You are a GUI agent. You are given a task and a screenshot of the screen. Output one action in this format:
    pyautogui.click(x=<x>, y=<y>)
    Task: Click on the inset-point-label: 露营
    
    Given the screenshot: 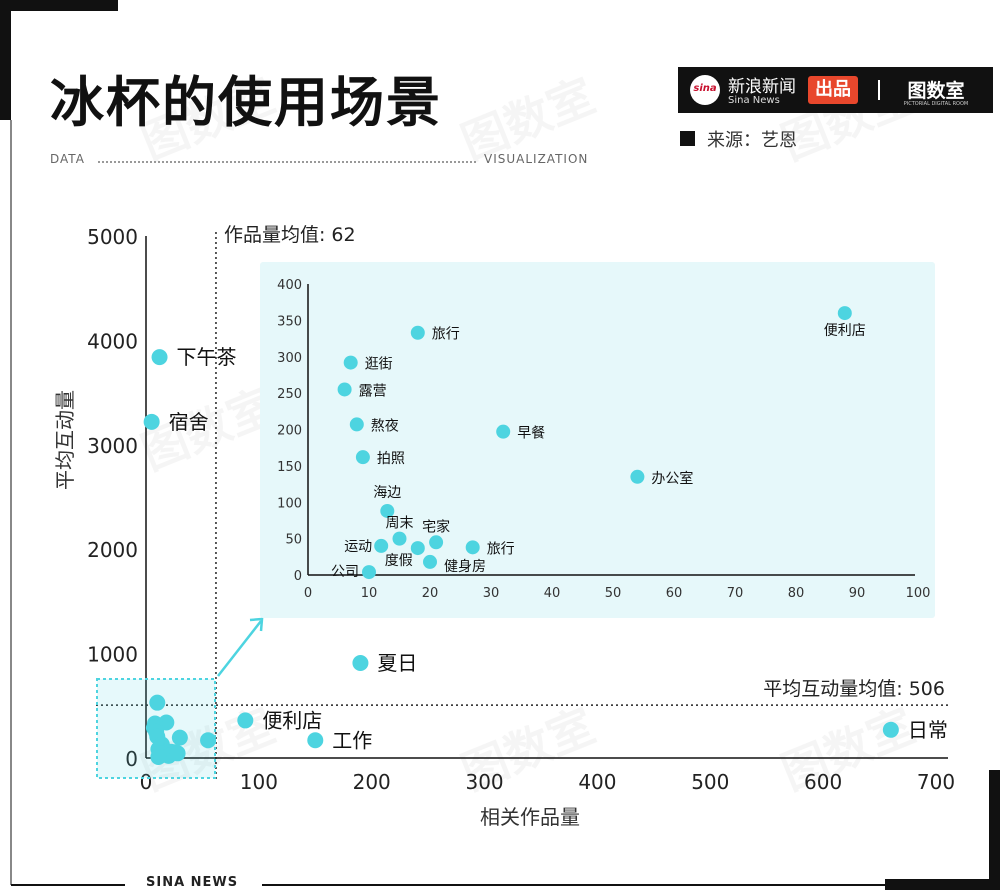 What is the action you would take?
    pyautogui.click(x=373, y=391)
    